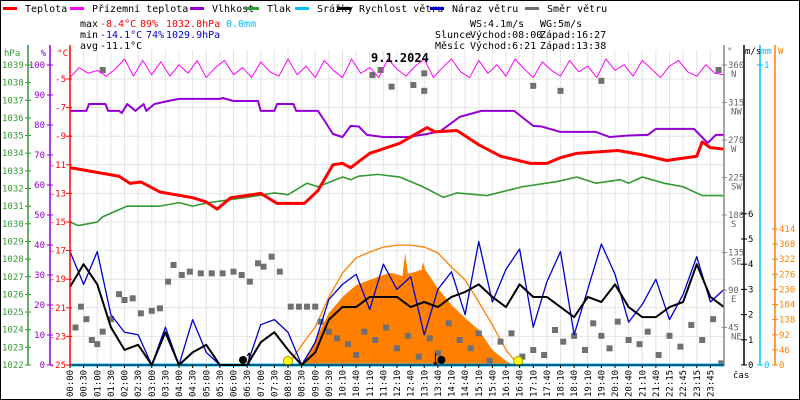 The image size is (800, 400). Describe the element at coordinates (497, 24) in the screenshot. I see `stat-wind-speed: WS:4.1m/s` at that location.